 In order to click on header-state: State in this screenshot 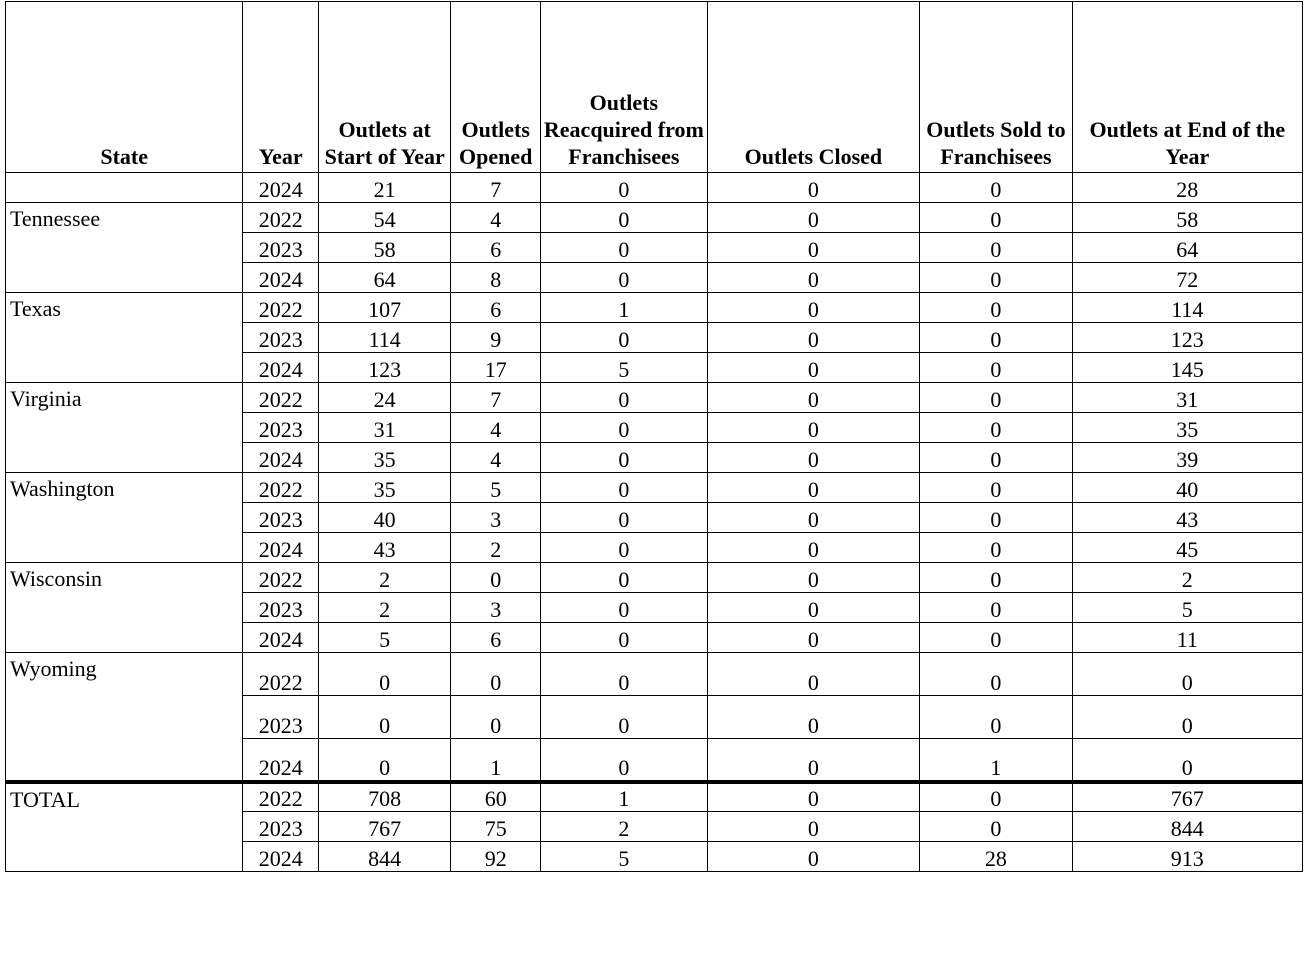, I will do `click(124, 87)`.